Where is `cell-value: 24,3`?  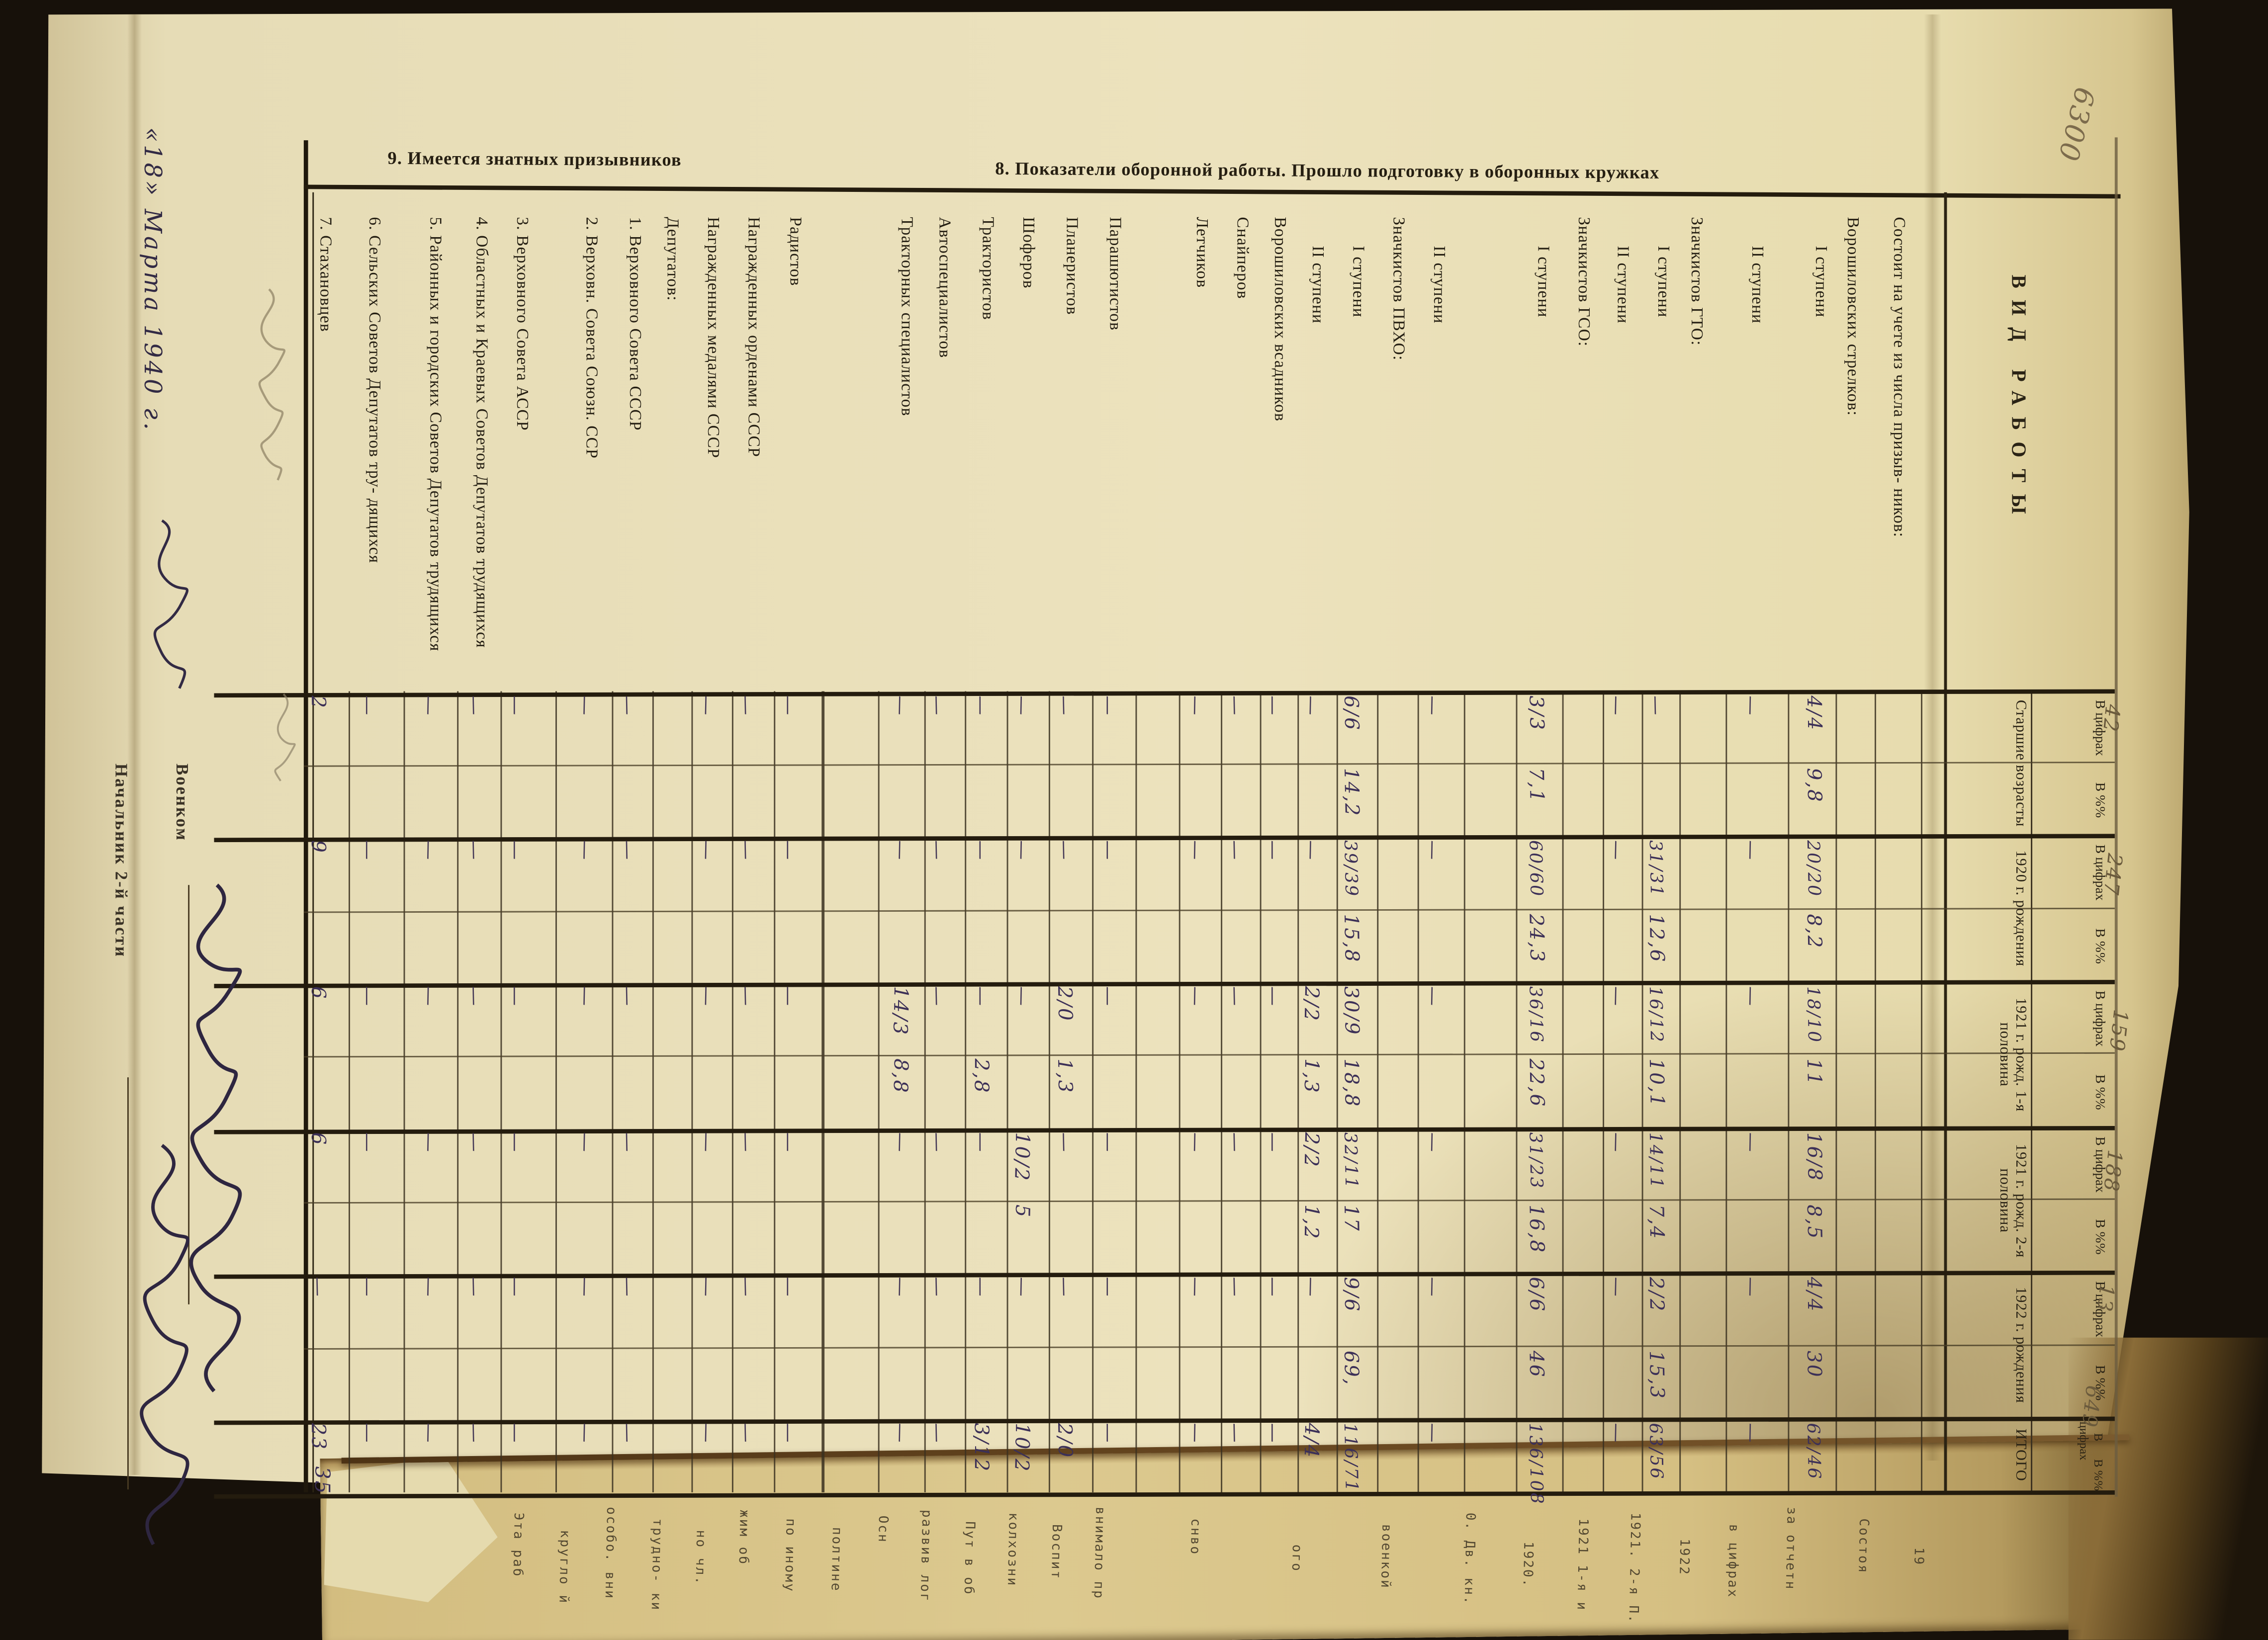 cell-value: 24,3 is located at coordinates (1536, 938).